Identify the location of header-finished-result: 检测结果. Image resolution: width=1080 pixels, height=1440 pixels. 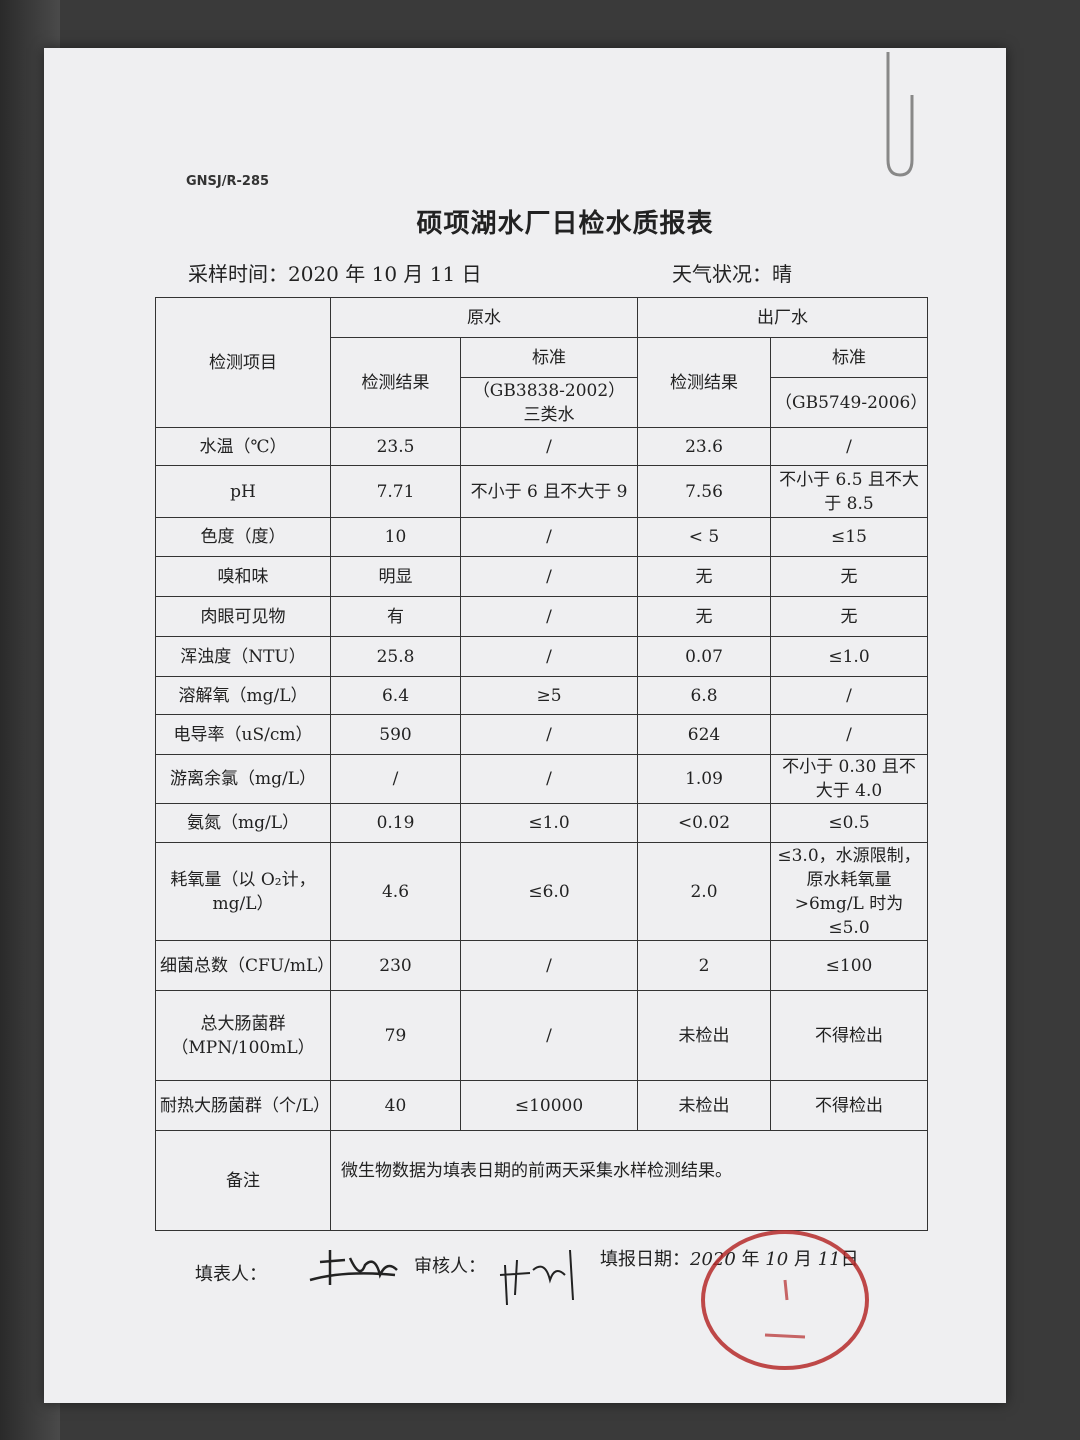
(704, 382).